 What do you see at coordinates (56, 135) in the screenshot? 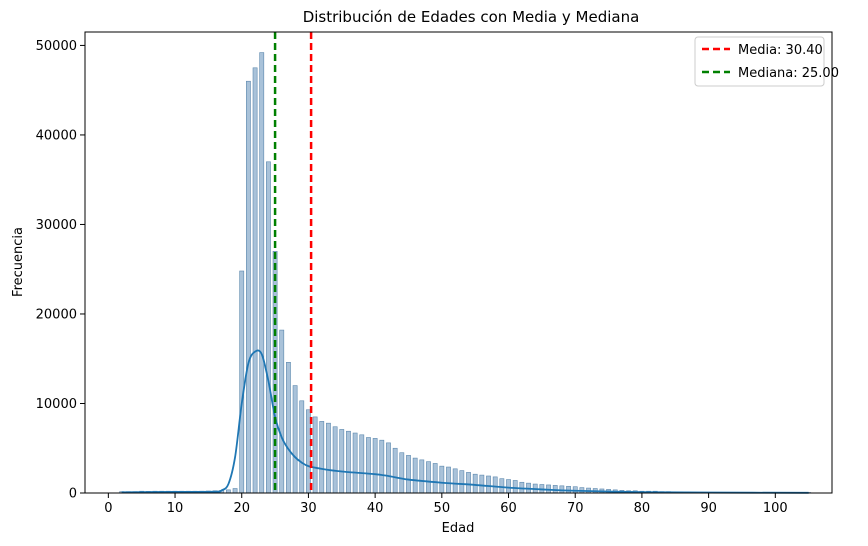
I see `y-tick-label: 40000` at bounding box center [56, 135].